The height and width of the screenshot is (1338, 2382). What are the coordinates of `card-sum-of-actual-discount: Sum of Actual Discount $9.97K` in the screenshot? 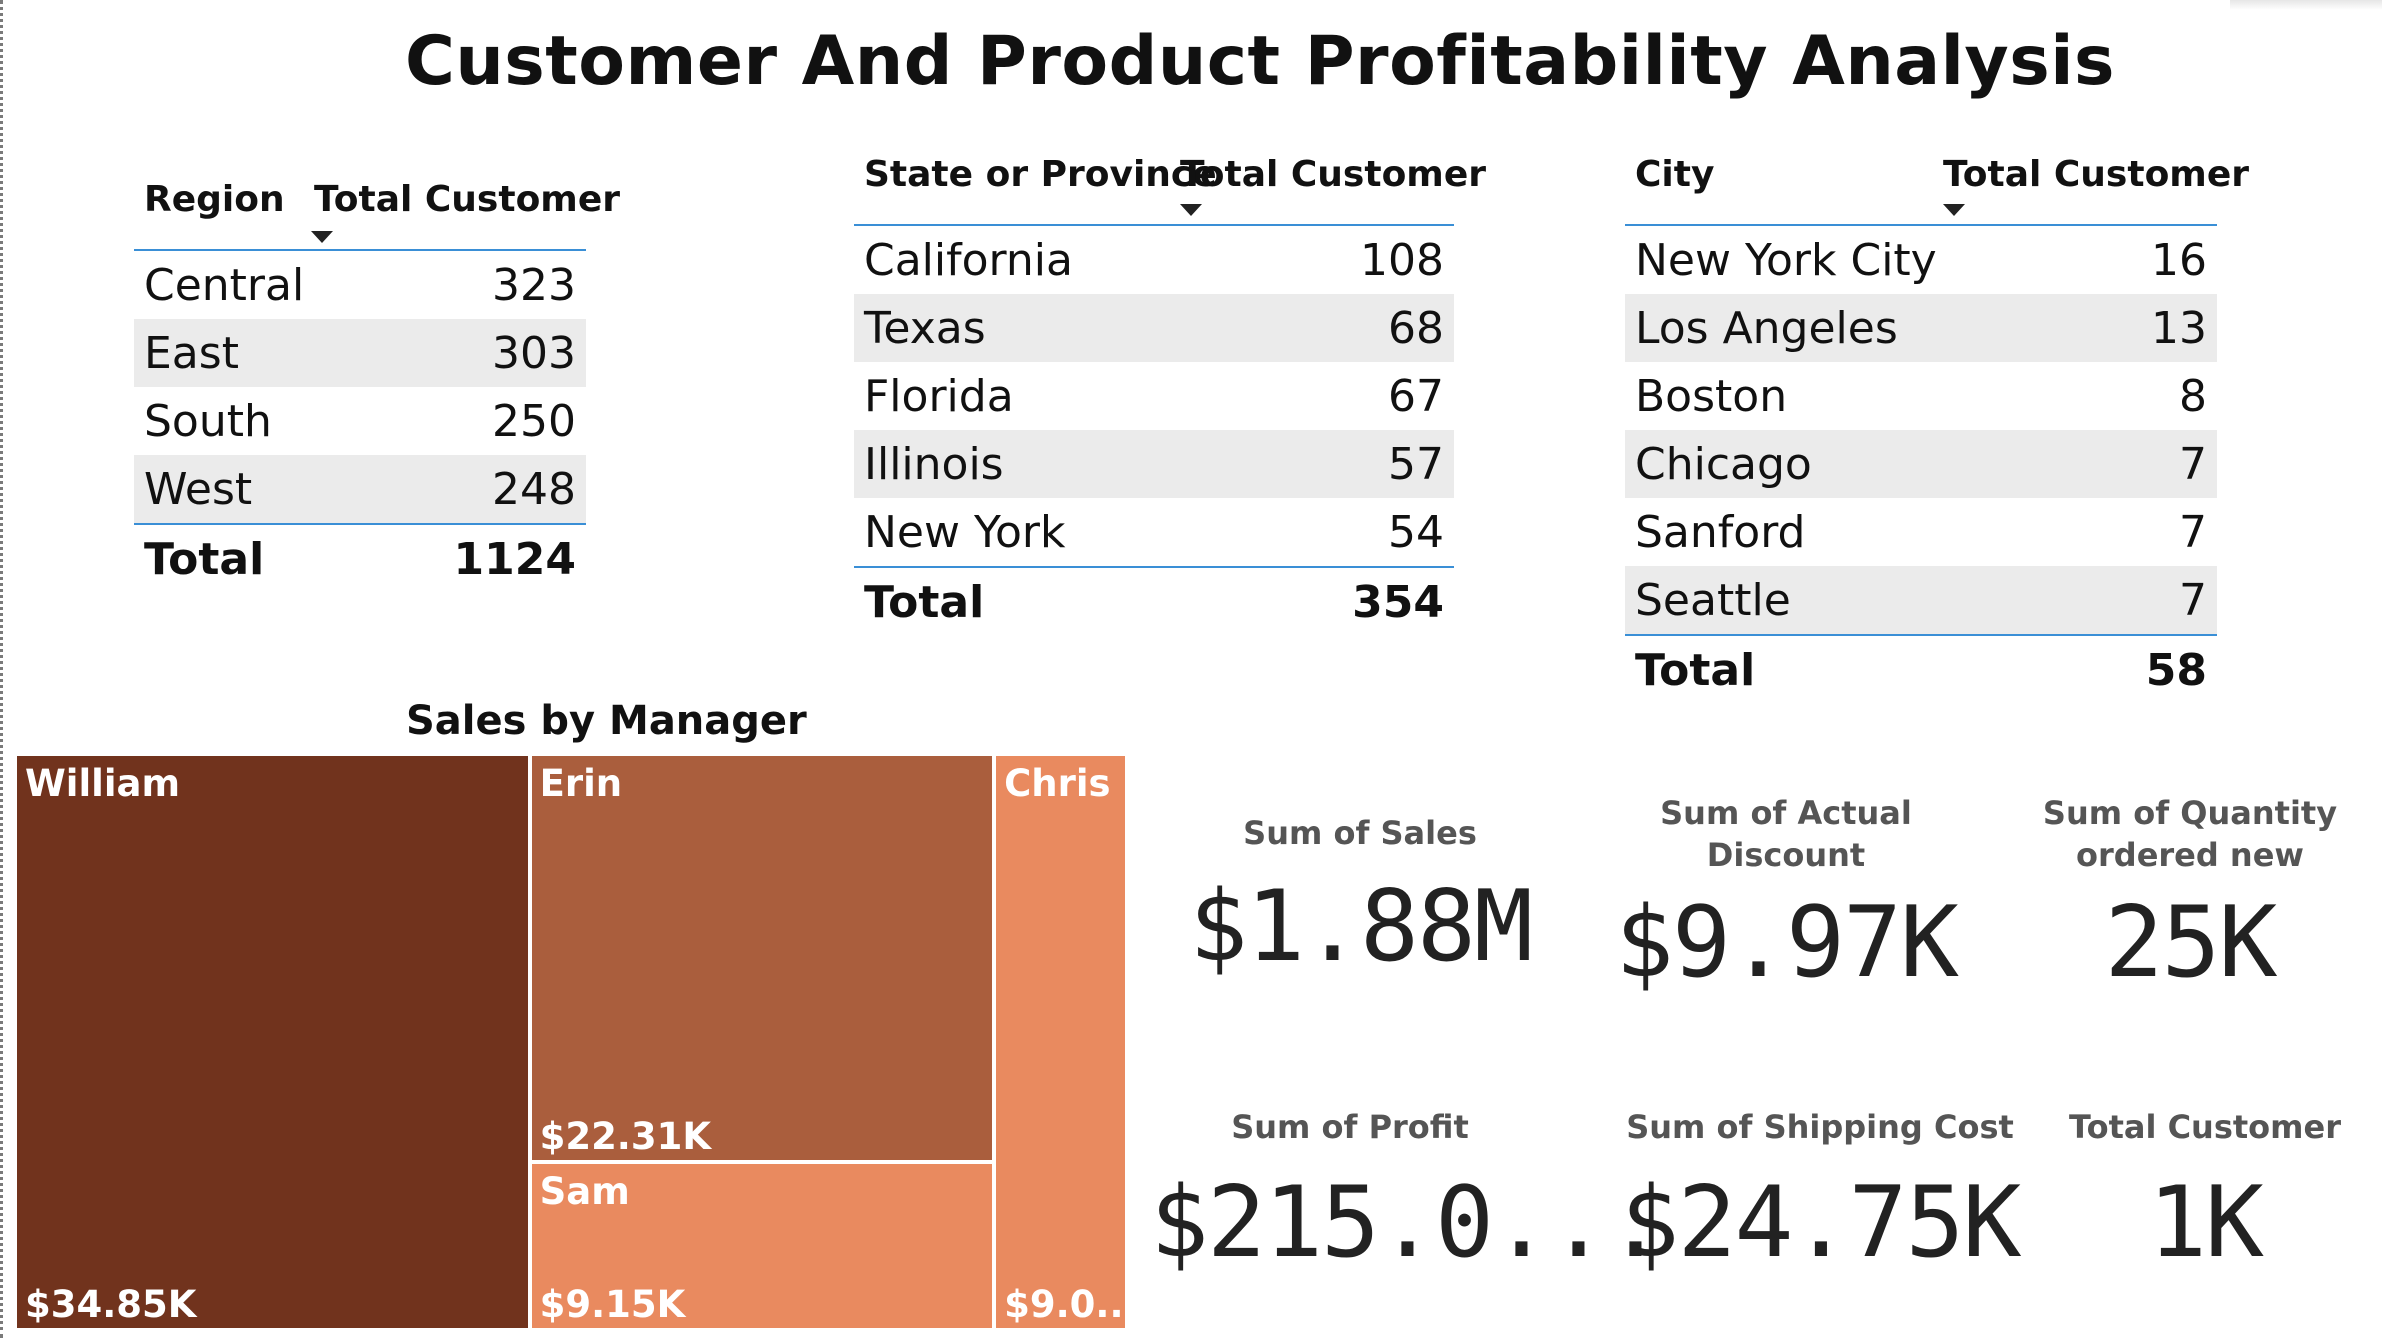 It's located at (1786, 896).